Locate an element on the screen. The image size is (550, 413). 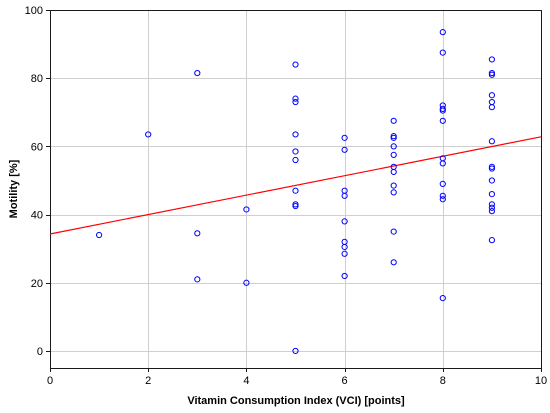
y-tick-label: 80 is located at coordinates (37, 79).